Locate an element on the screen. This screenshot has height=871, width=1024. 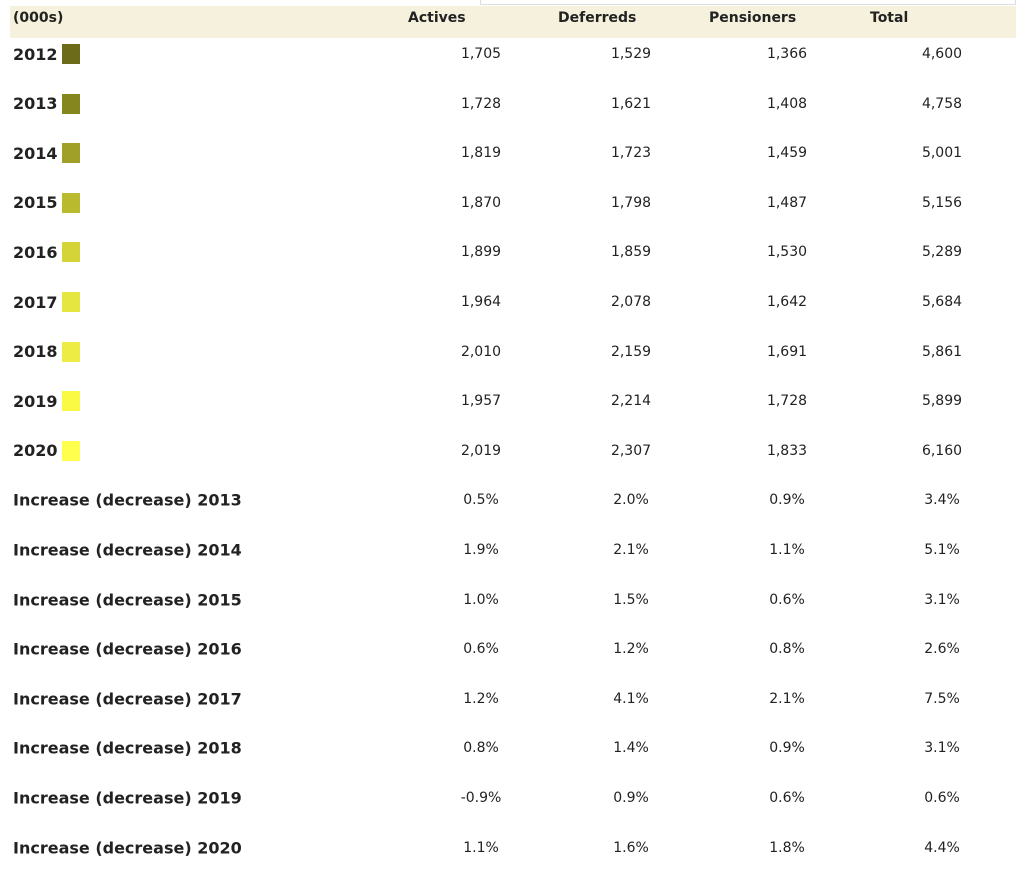
row-label-text: 2019 is located at coordinates (35, 401).